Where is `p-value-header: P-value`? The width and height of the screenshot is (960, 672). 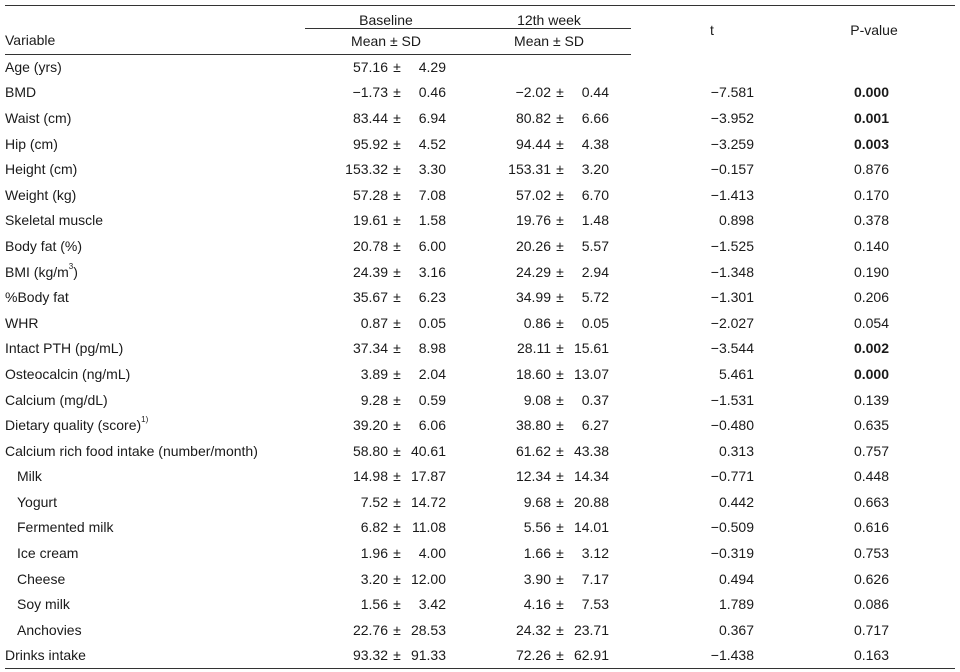 p-value-header: P-value is located at coordinates (874, 29).